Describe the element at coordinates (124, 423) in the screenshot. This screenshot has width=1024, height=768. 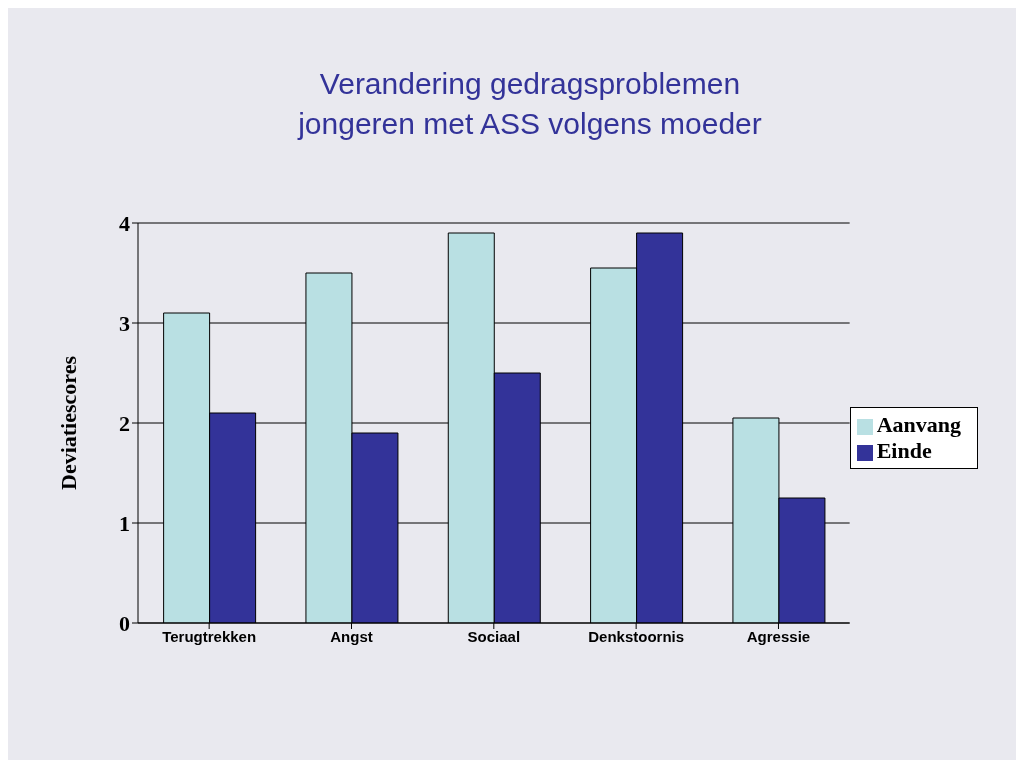
I see `y-tick-label: 2` at that location.